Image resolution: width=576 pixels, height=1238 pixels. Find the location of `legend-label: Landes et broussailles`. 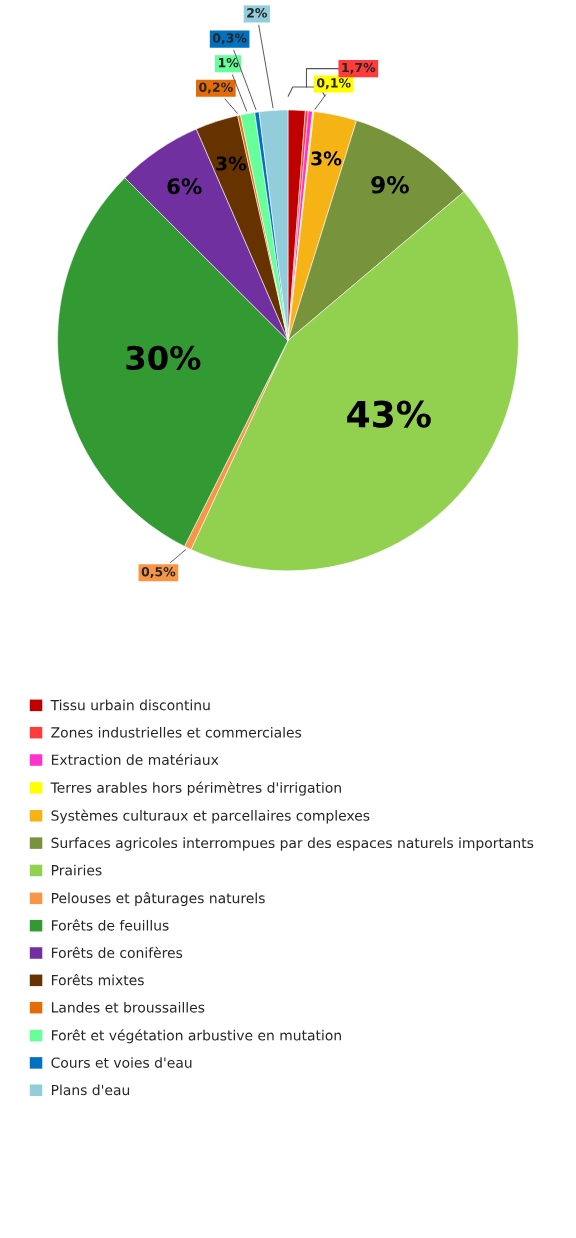

legend-label: Landes et broussailles is located at coordinates (128, 1007).